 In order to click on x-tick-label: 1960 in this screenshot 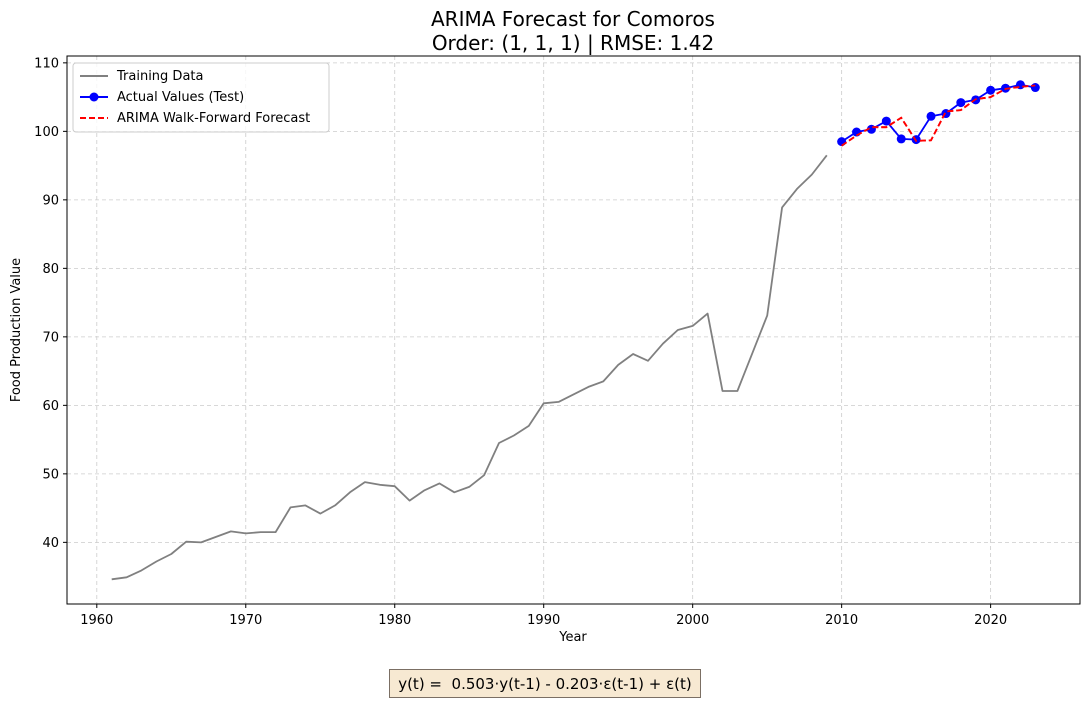, I will do `click(96, 620)`.